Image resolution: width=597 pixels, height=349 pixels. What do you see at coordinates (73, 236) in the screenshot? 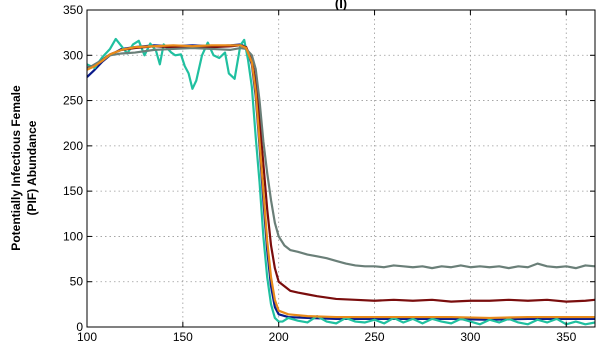
I see `y-tick-label: 100` at bounding box center [73, 236].